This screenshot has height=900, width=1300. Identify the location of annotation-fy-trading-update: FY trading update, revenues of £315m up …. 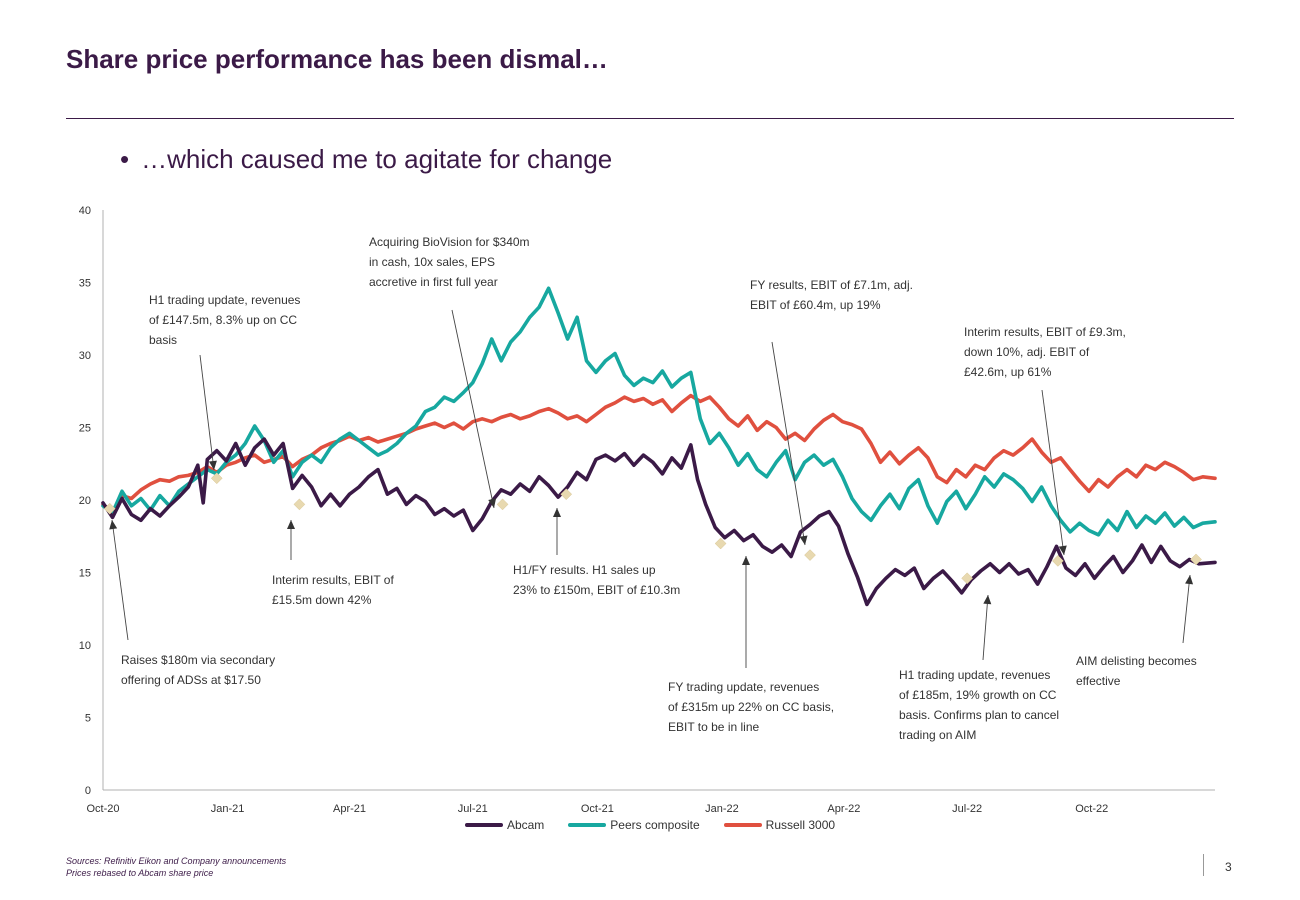
(751, 707).